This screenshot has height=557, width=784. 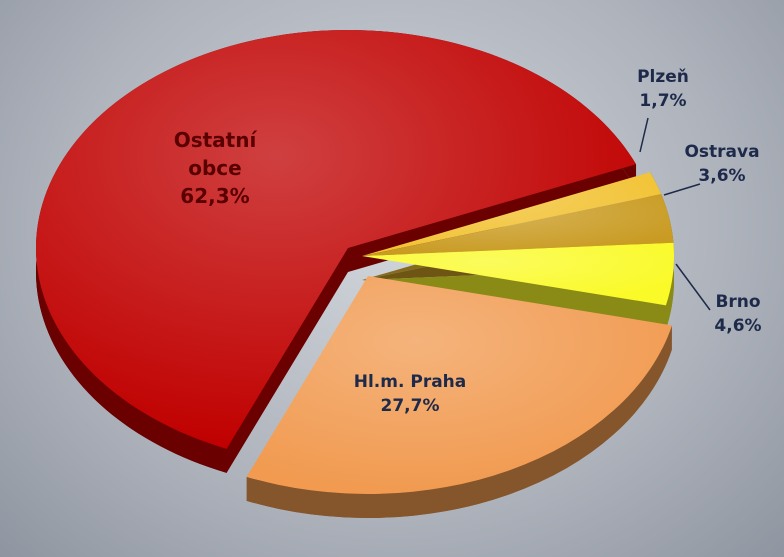 I want to click on slice-side, so click(x=670, y=286).